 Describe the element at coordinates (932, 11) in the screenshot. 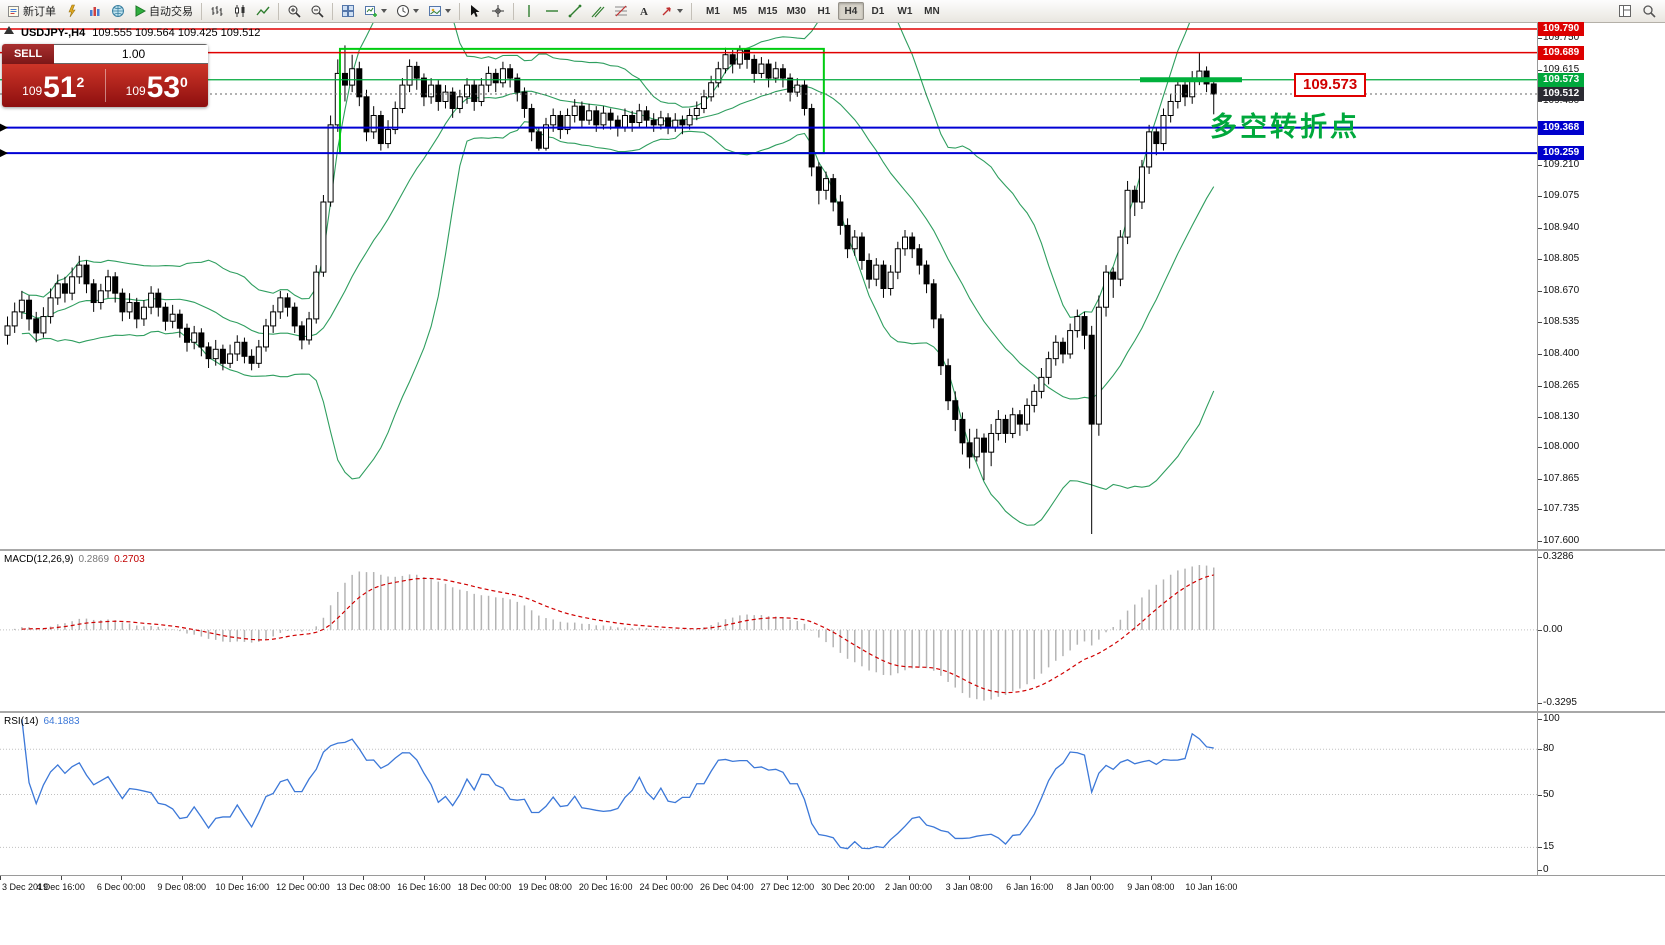

I see `timeframe-mn-button: MN` at that location.